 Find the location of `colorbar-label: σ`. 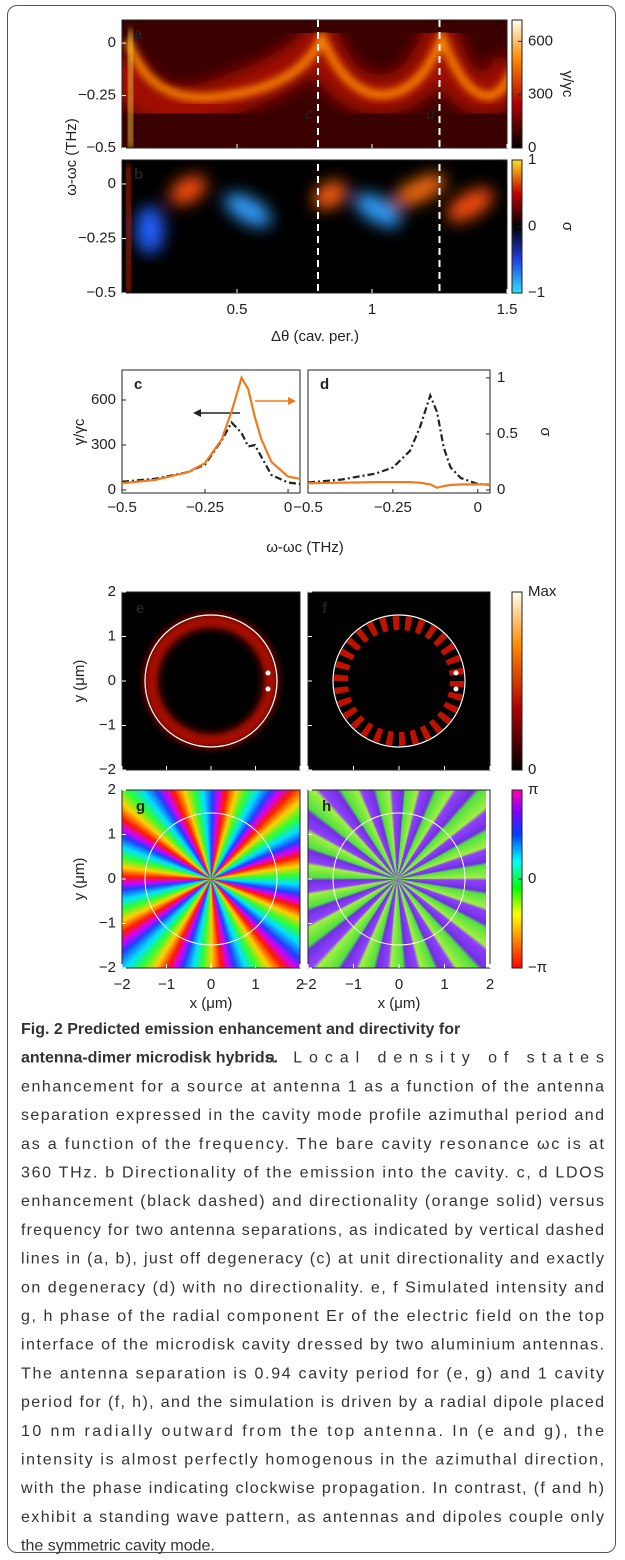

colorbar-label: σ is located at coordinates (567, 227).